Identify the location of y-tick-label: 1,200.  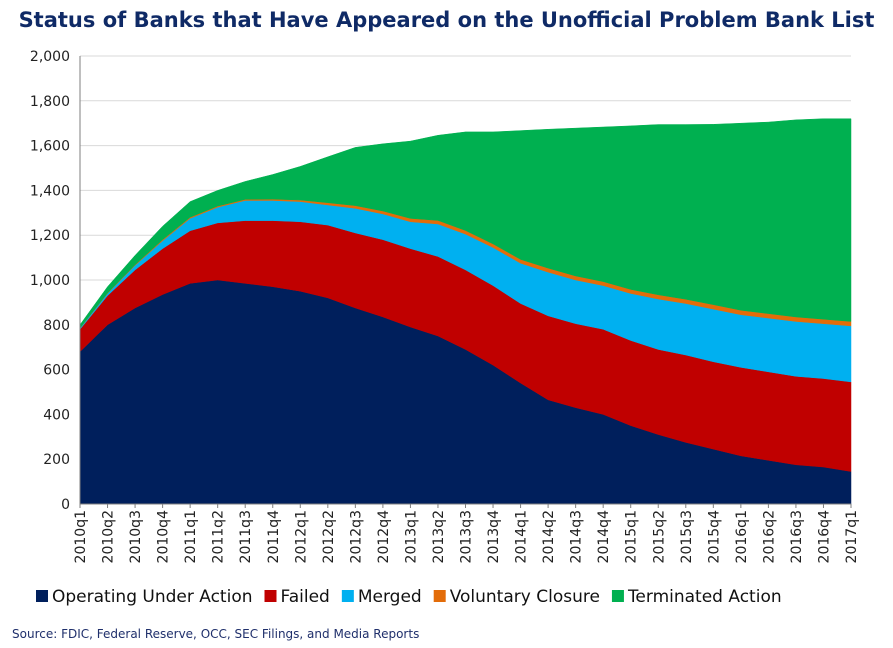
(50, 236).